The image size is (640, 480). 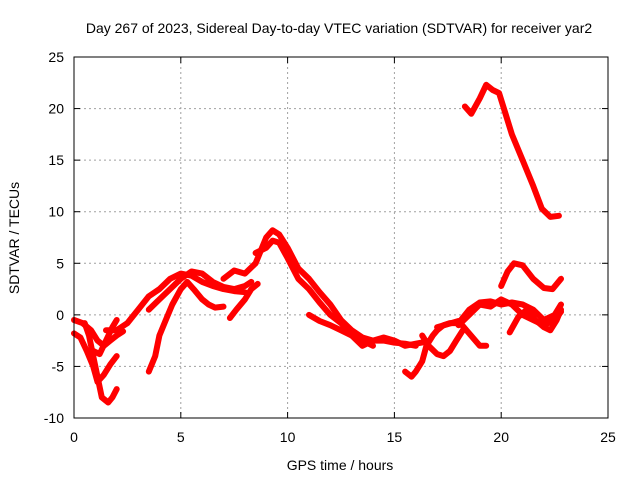 What do you see at coordinates (54, 418) in the screenshot?
I see `y-tick-label: -10` at bounding box center [54, 418].